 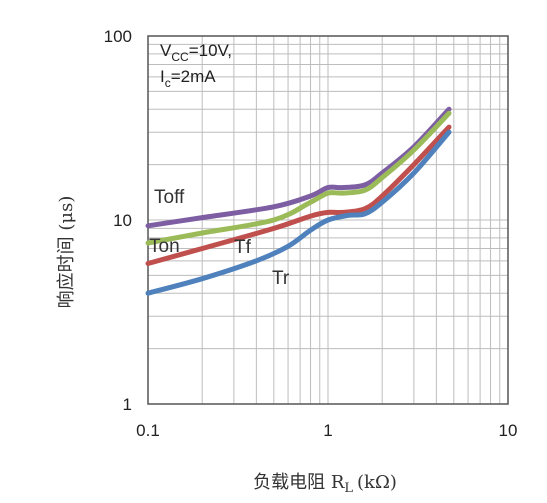 I want to click on annotation-vcc: VCC=10V,, so click(x=196, y=52).